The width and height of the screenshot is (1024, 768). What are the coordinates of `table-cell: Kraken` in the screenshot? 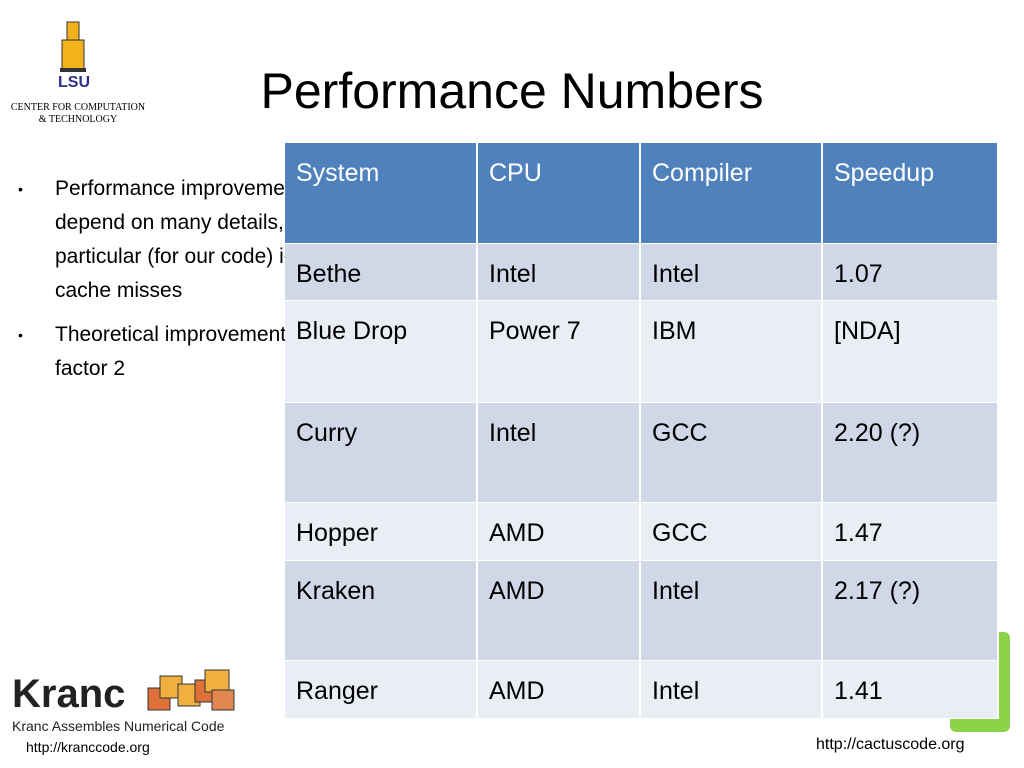 It's located at (381, 610).